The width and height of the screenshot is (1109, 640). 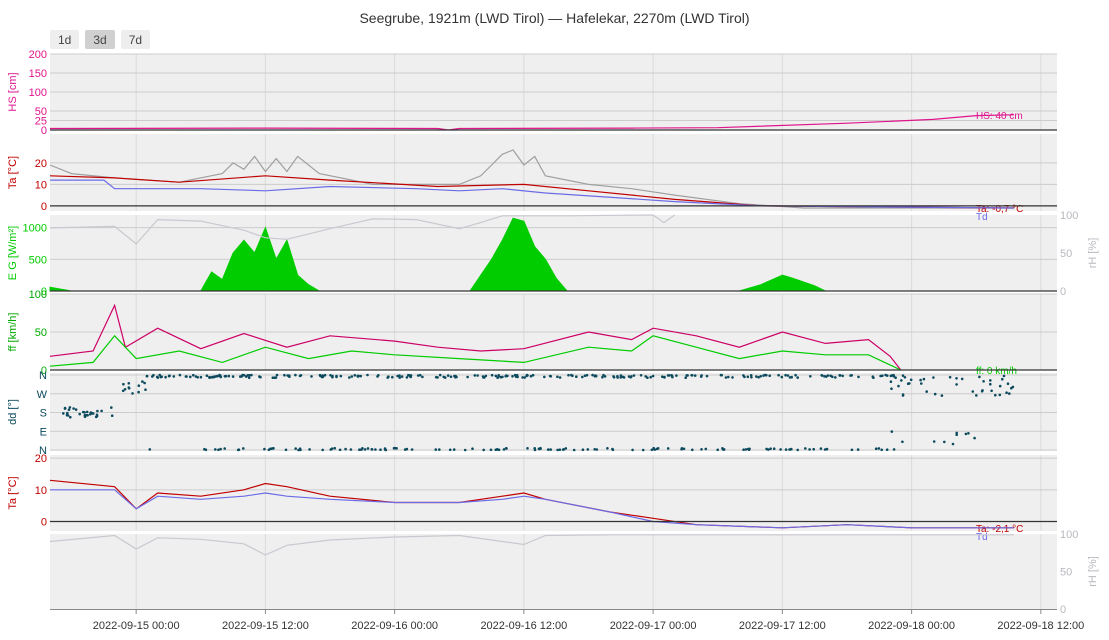 I want to click on range-button-1d: 1d, so click(x=65, y=39).